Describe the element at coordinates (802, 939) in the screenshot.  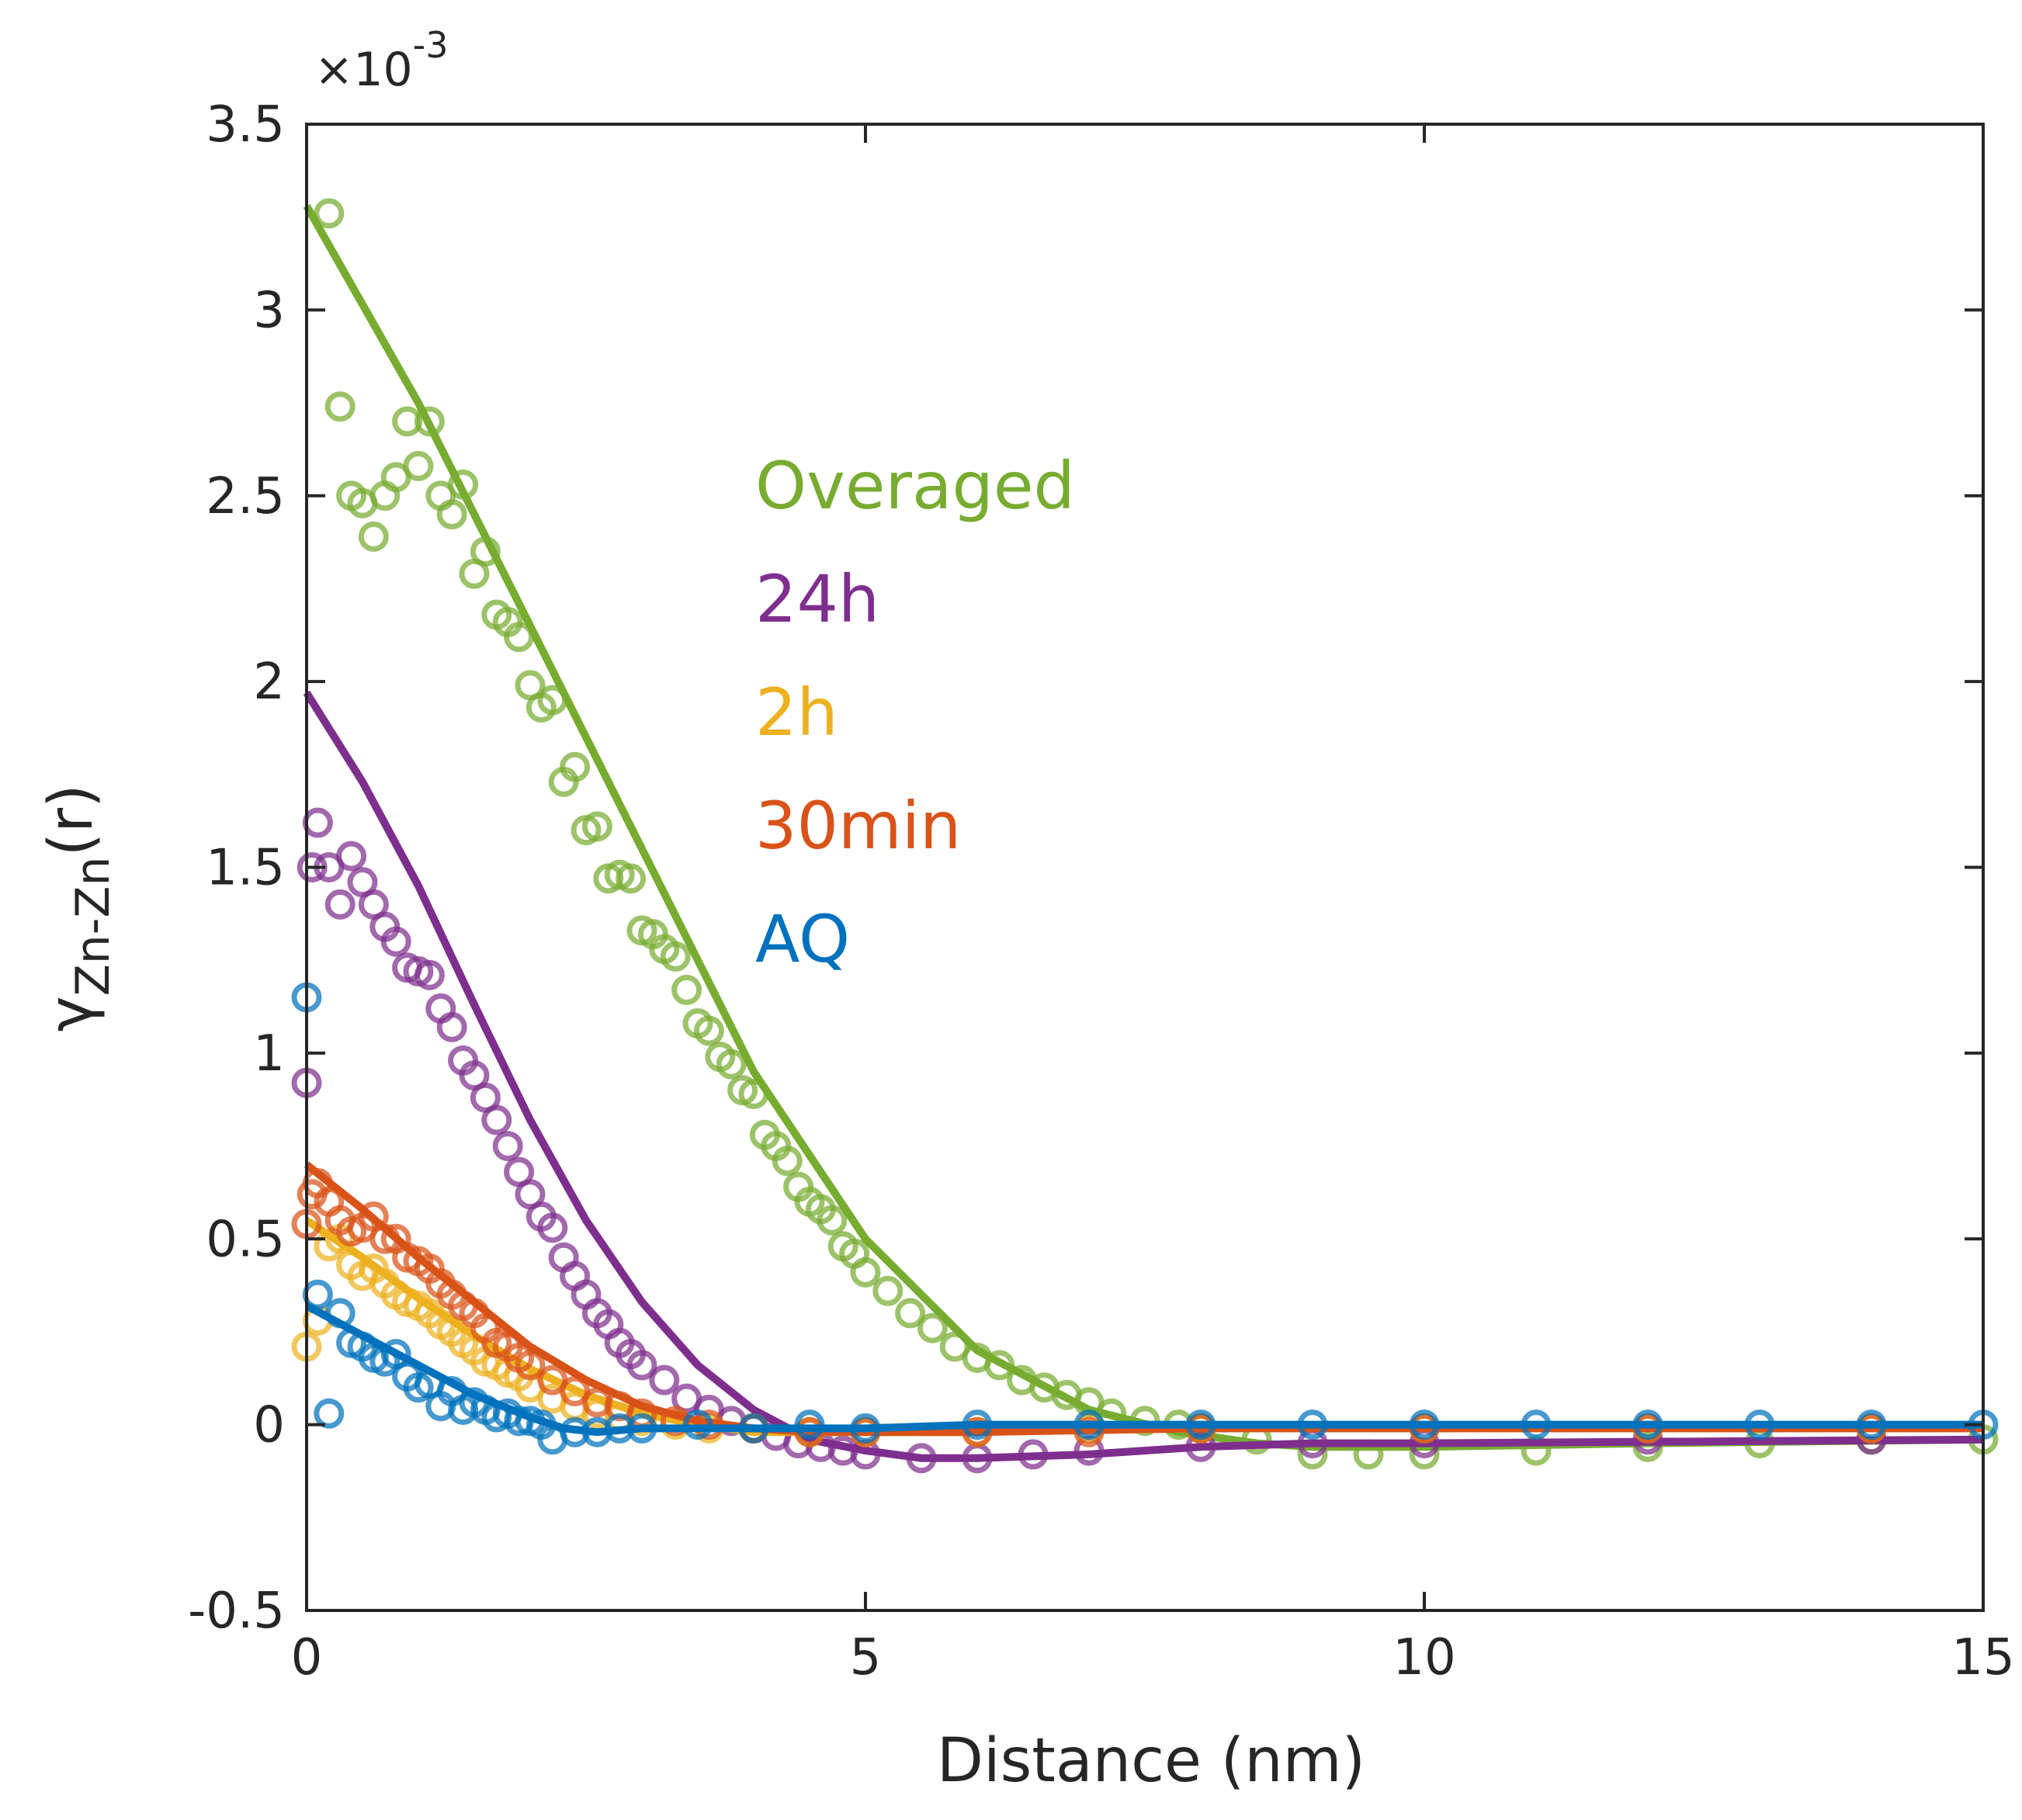
I see `legend-label-aq: AQ` at that location.